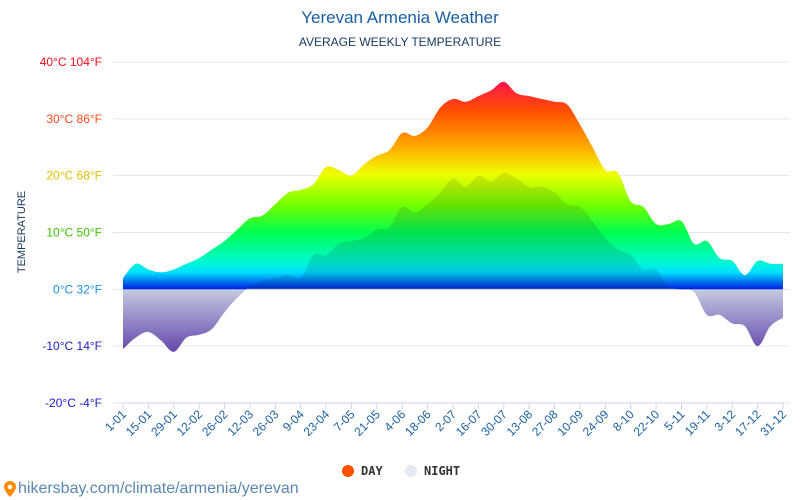  Describe the element at coordinates (10, 489) in the screenshot. I see `location-pin-icon` at that location.